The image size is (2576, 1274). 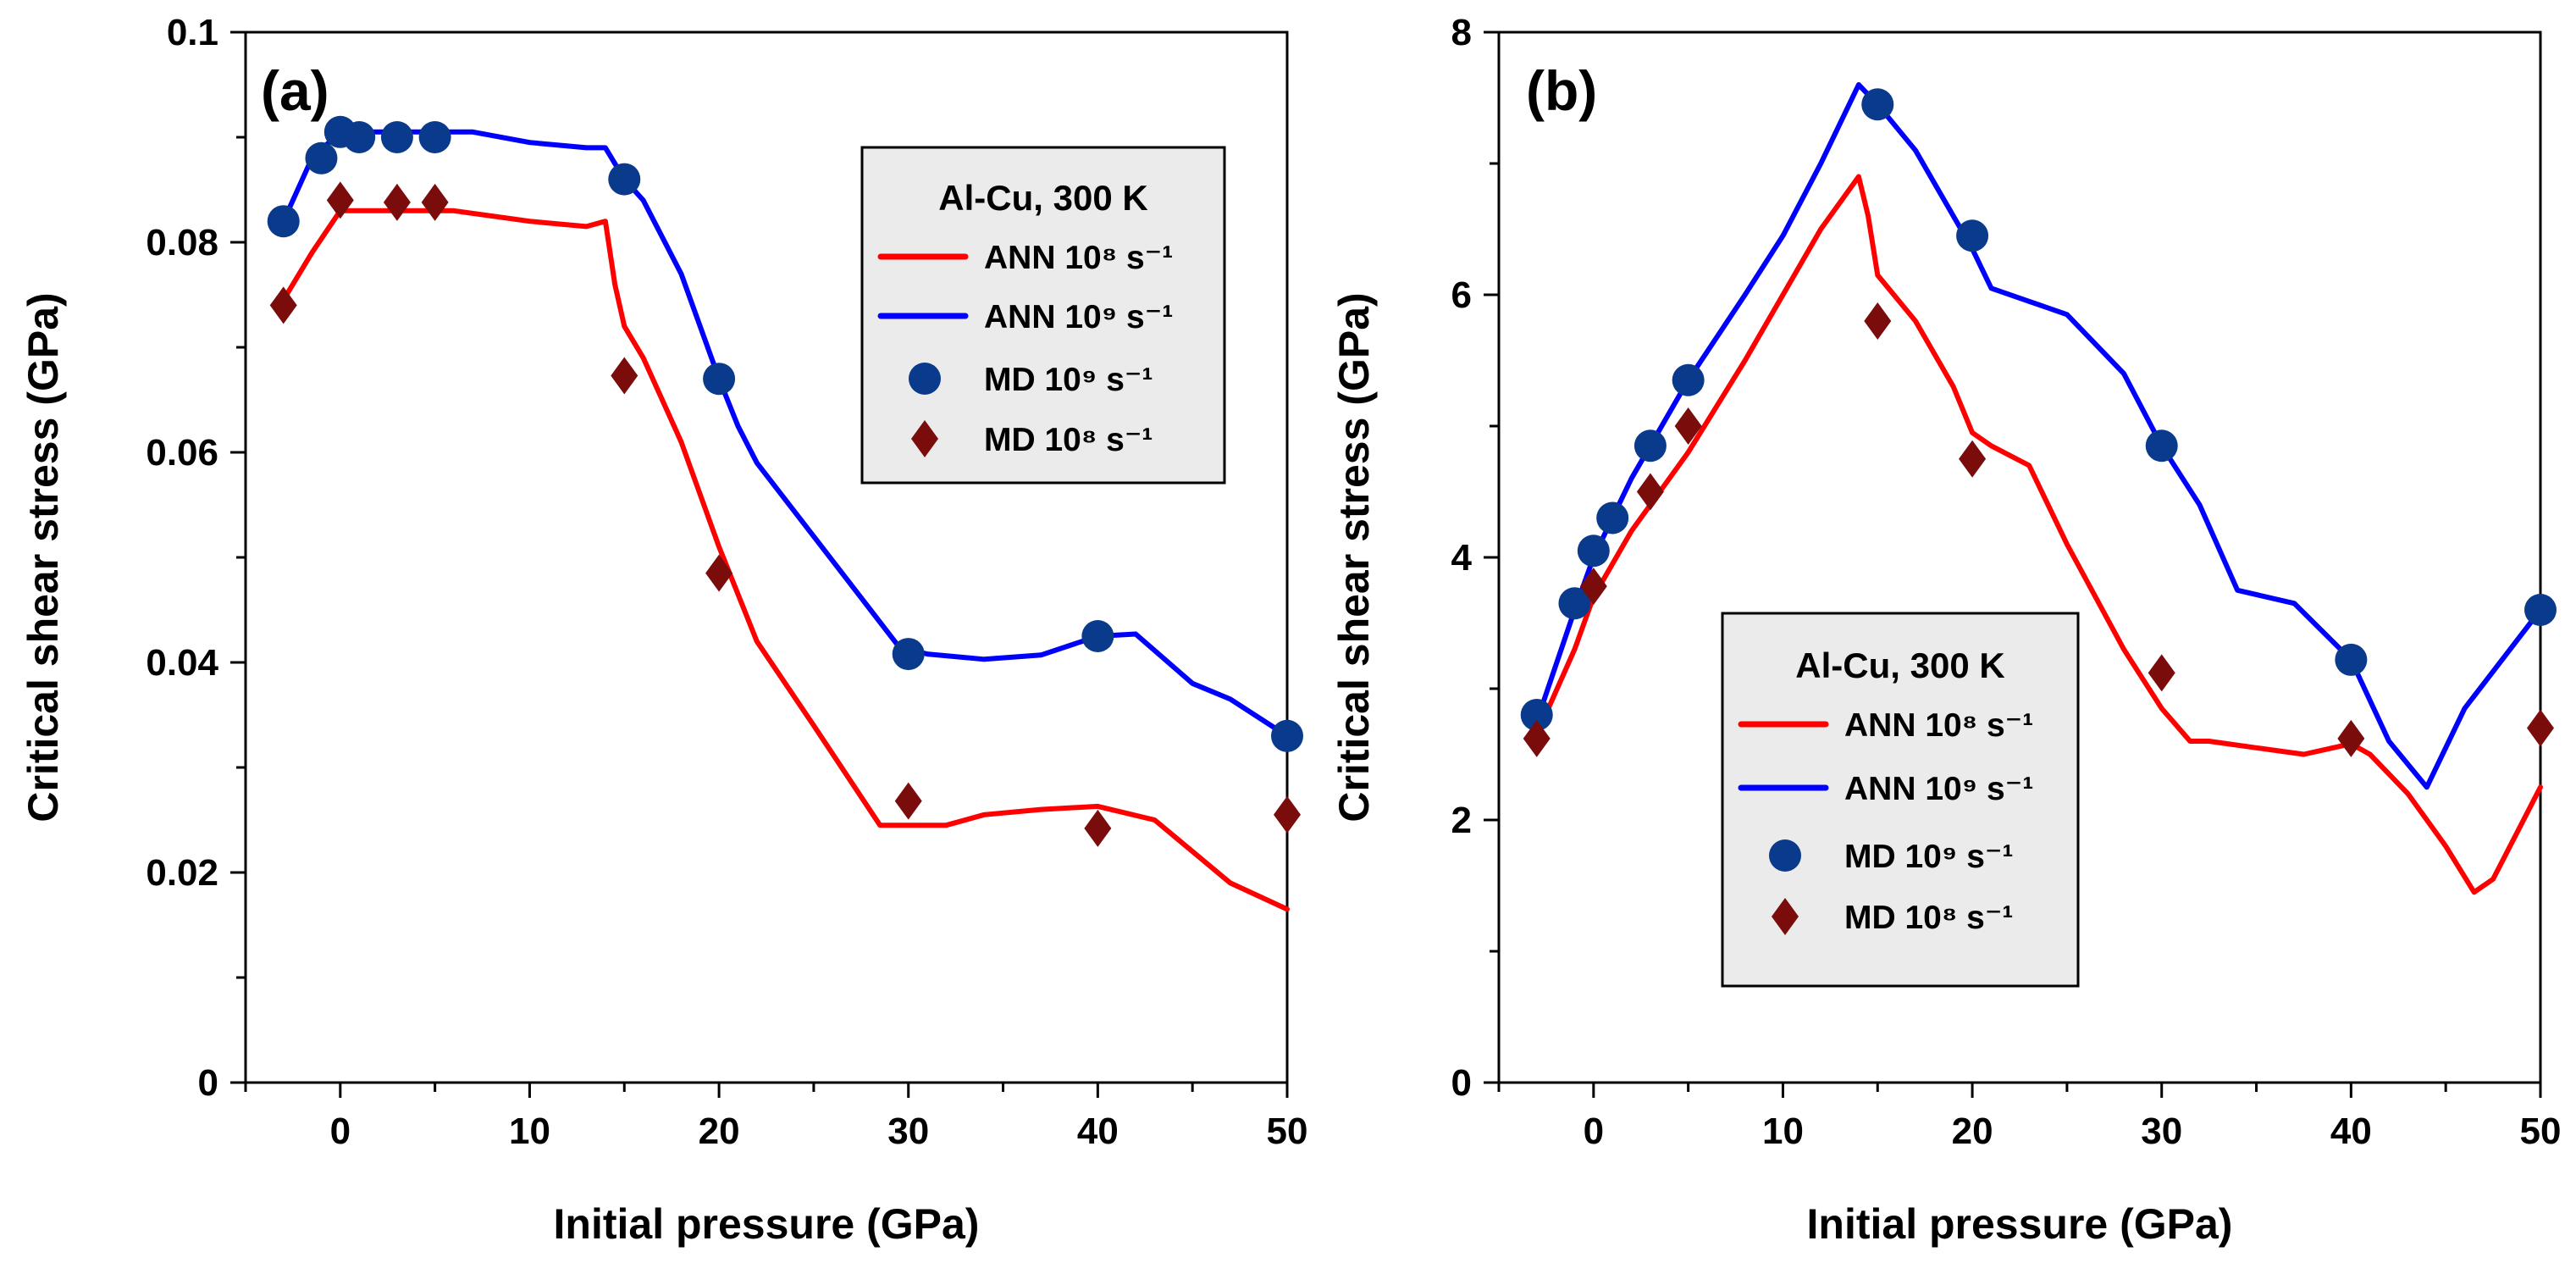 I want to click on panel-a-legend-label-ann-1e9: ANN 10⁹ s⁻¹, so click(x=1078, y=317).